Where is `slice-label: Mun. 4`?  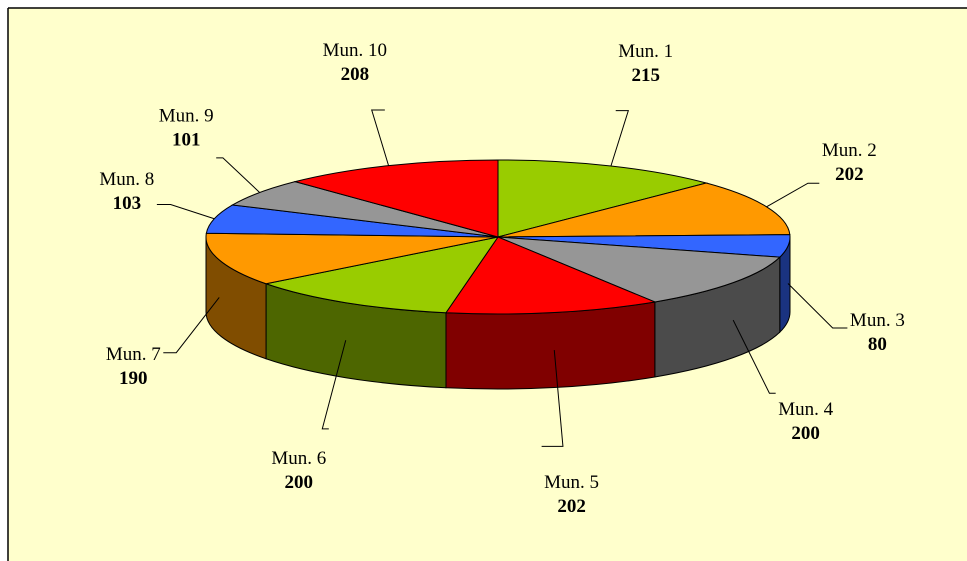
slice-label: Mun. 4 is located at coordinates (805, 409).